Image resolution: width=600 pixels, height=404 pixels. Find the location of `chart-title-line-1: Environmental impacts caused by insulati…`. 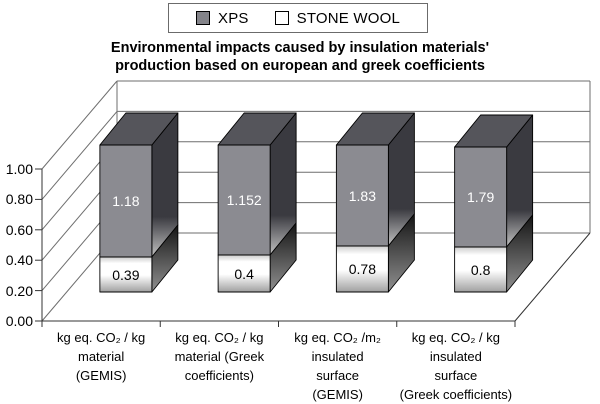

chart-title-line-1: Environmental impacts caused by insulati… is located at coordinates (300, 48).